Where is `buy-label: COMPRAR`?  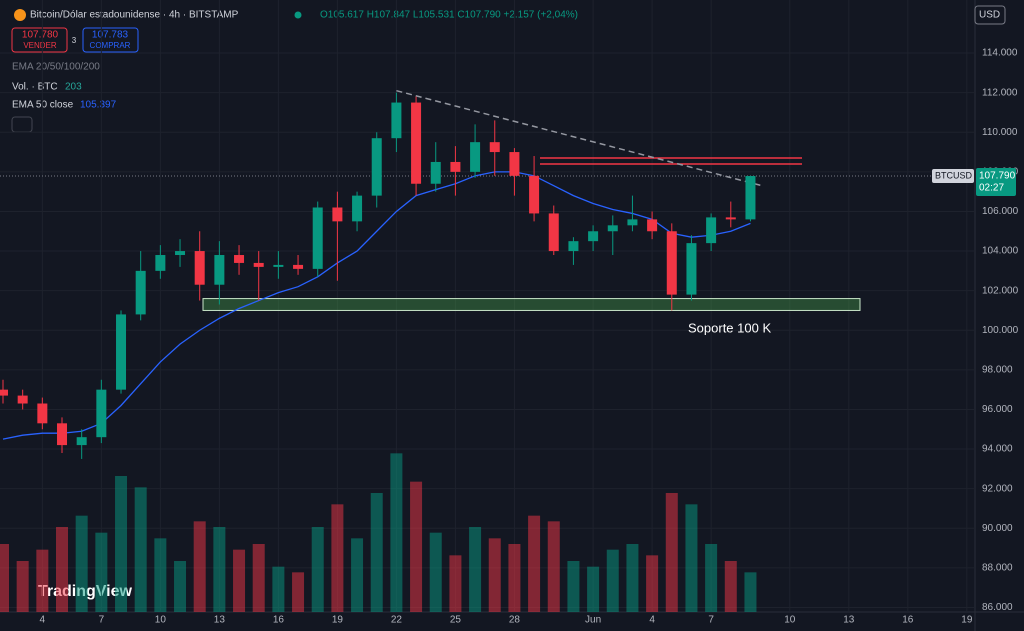
buy-label: COMPRAR is located at coordinates (110, 45).